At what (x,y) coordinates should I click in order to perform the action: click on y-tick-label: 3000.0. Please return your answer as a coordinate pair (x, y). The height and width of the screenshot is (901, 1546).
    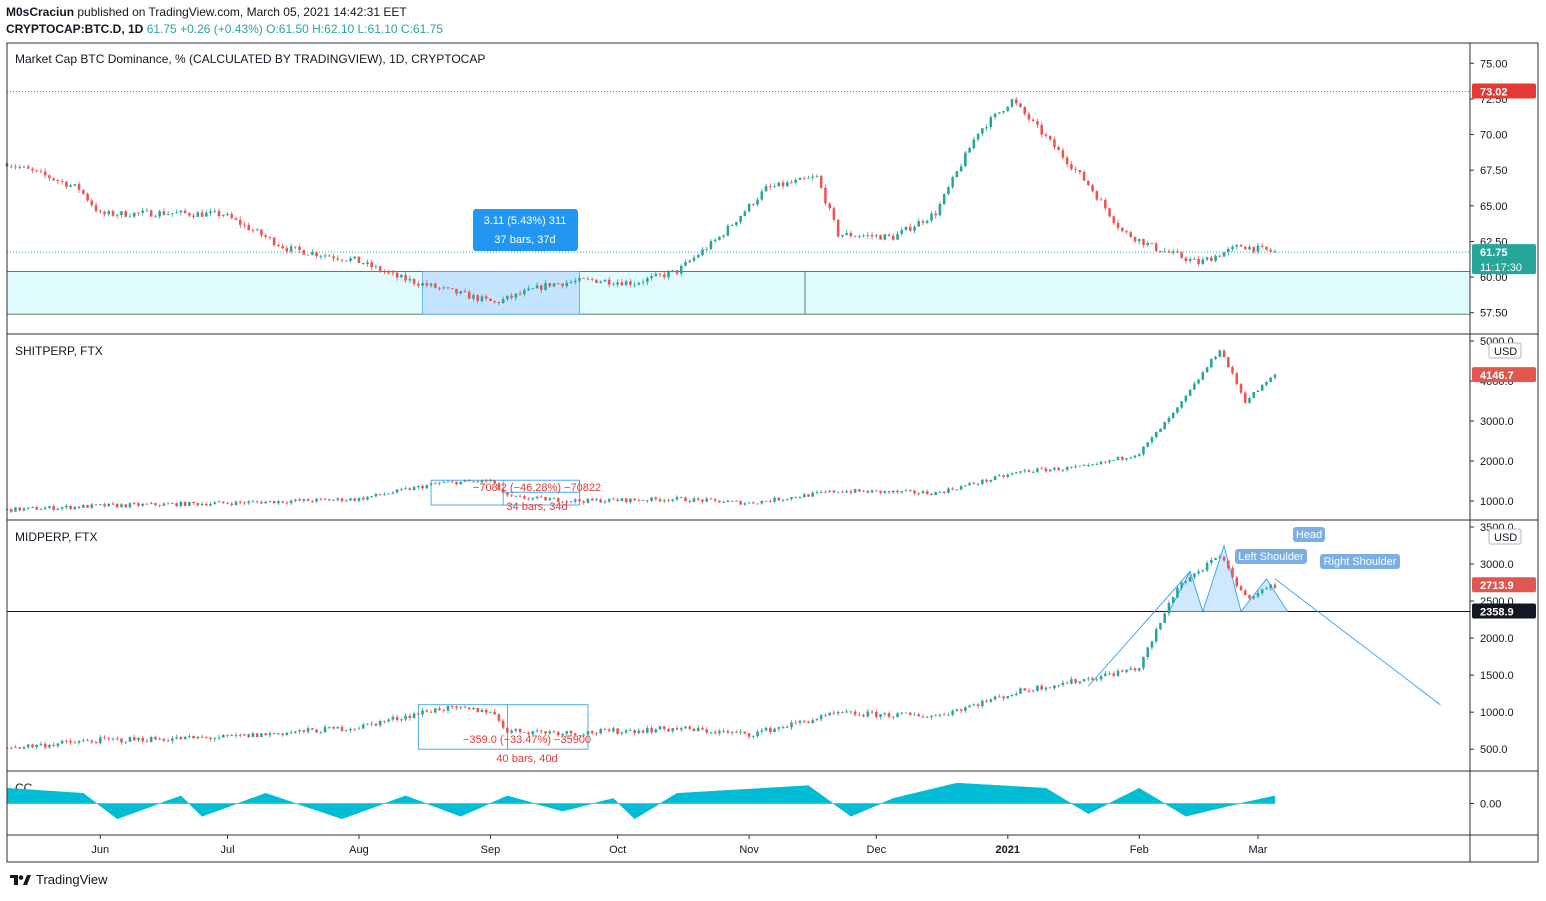
    Looking at the image, I should click on (1497, 565).